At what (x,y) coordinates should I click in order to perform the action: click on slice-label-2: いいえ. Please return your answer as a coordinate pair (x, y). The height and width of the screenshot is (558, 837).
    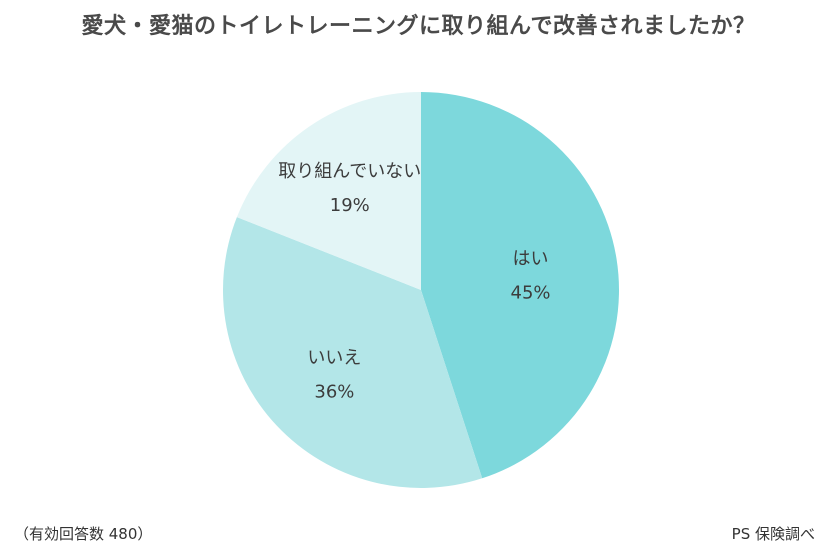
    Looking at the image, I should click on (334, 357).